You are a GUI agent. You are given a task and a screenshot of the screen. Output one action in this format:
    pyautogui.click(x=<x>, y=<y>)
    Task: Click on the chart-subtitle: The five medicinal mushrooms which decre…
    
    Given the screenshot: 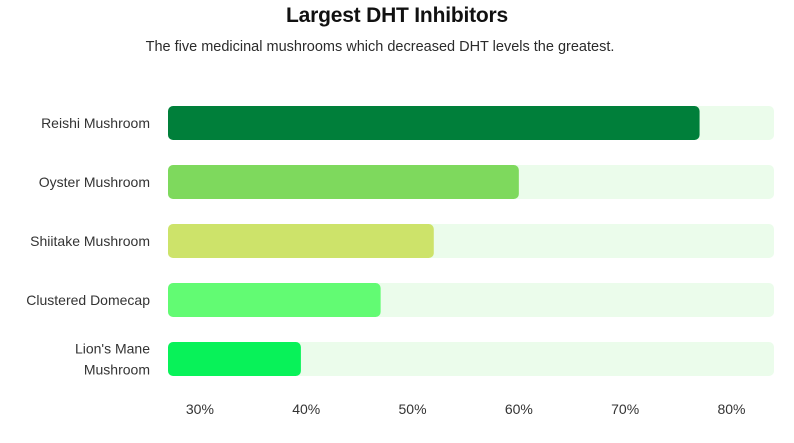 What is the action you would take?
    pyautogui.click(x=380, y=47)
    